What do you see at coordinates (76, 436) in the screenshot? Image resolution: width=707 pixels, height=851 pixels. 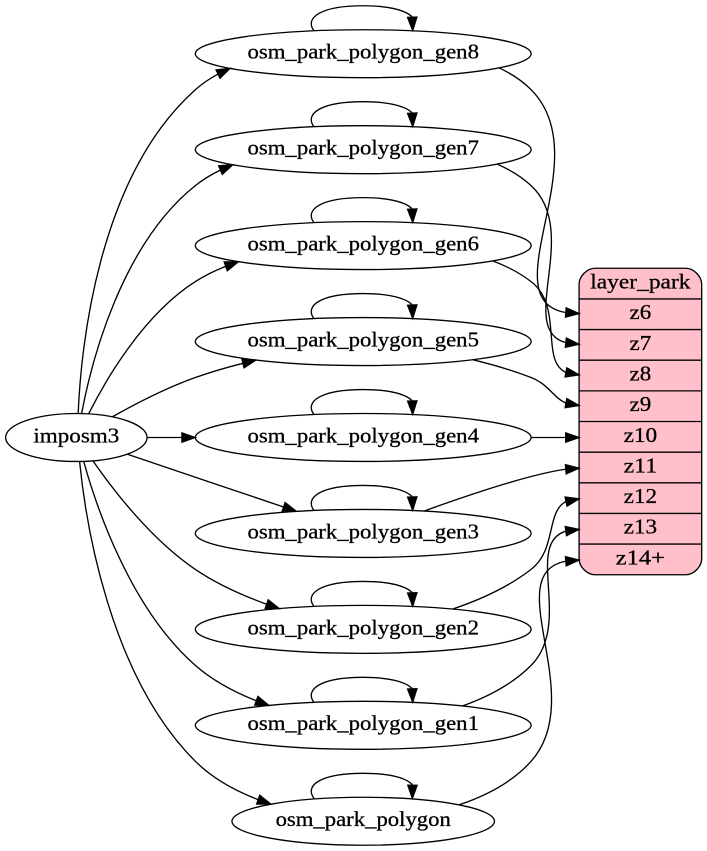 I see `svg-text: imposm3` at bounding box center [76, 436].